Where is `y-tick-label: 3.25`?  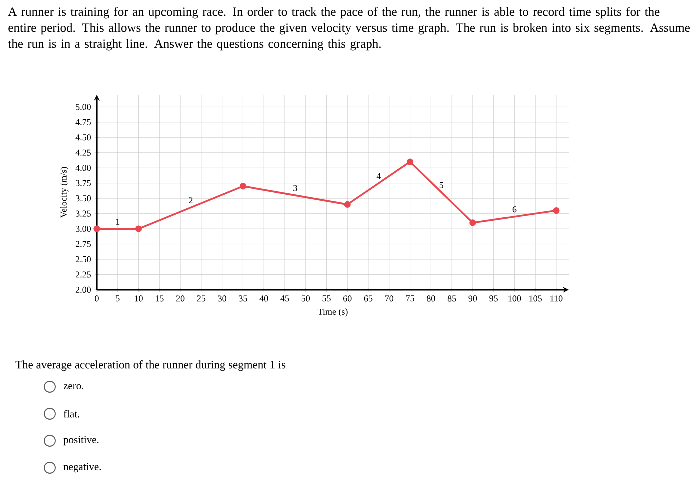 y-tick-label: 3.25 is located at coordinates (83, 213).